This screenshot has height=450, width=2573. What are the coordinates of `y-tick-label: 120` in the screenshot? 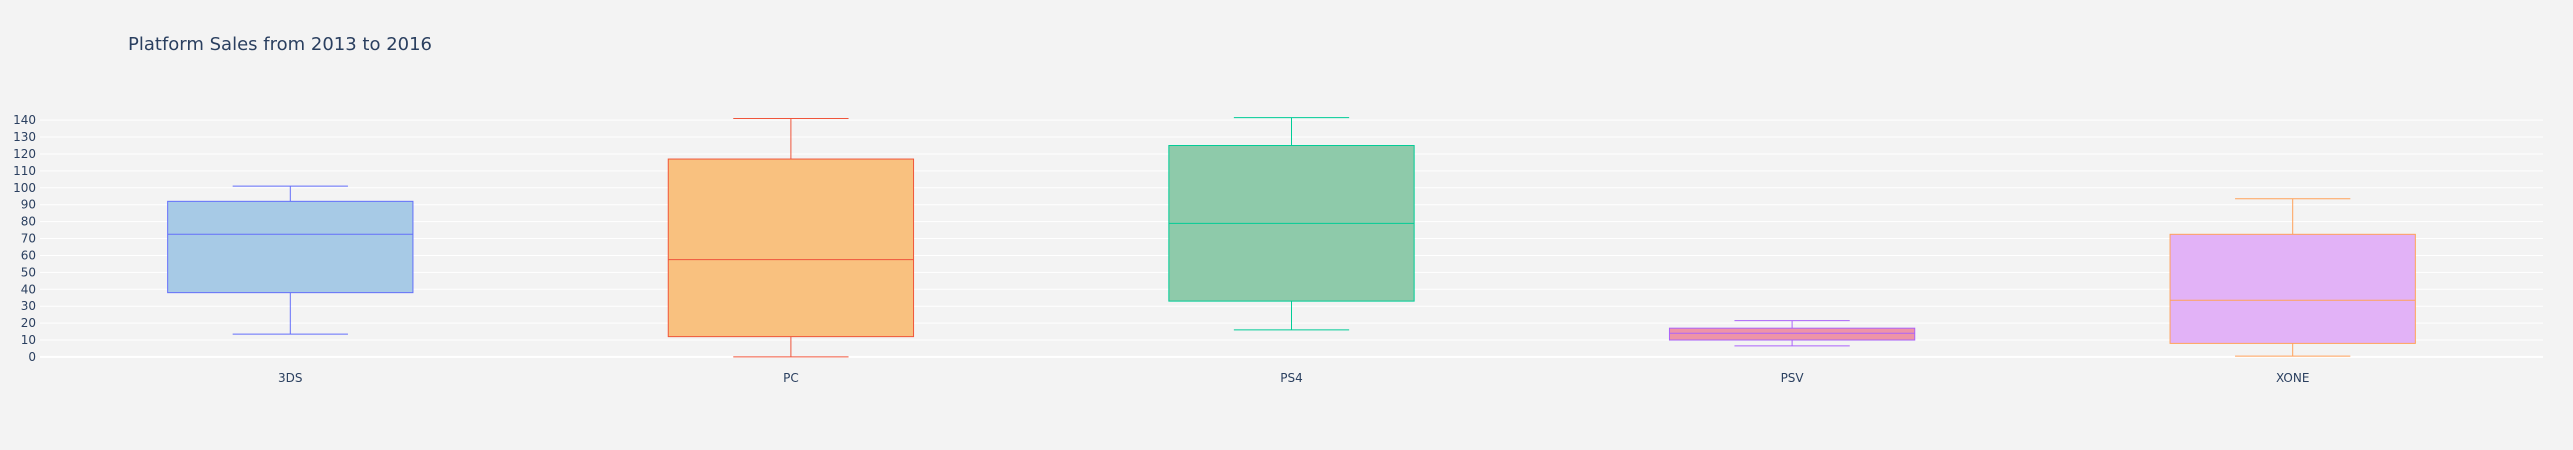 It's located at (24, 154).